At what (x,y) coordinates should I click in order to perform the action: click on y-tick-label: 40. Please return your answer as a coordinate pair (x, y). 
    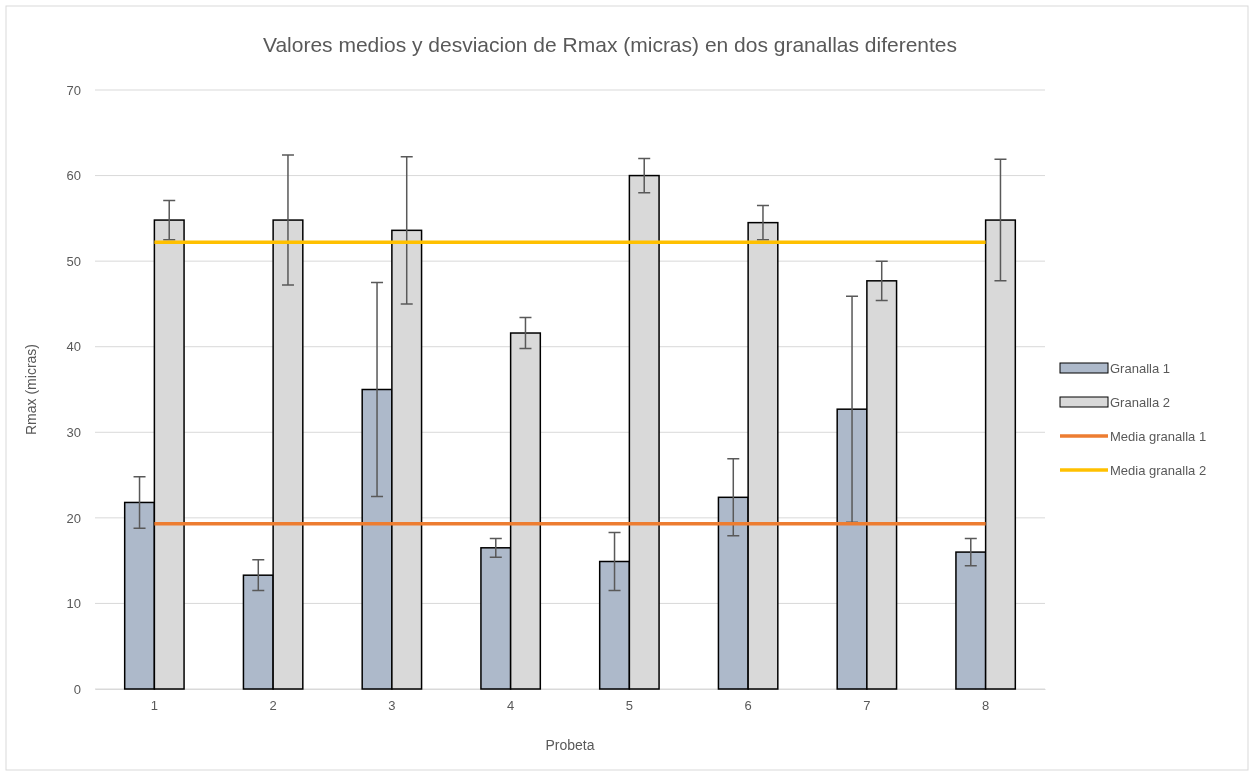
    Looking at the image, I should click on (73, 347).